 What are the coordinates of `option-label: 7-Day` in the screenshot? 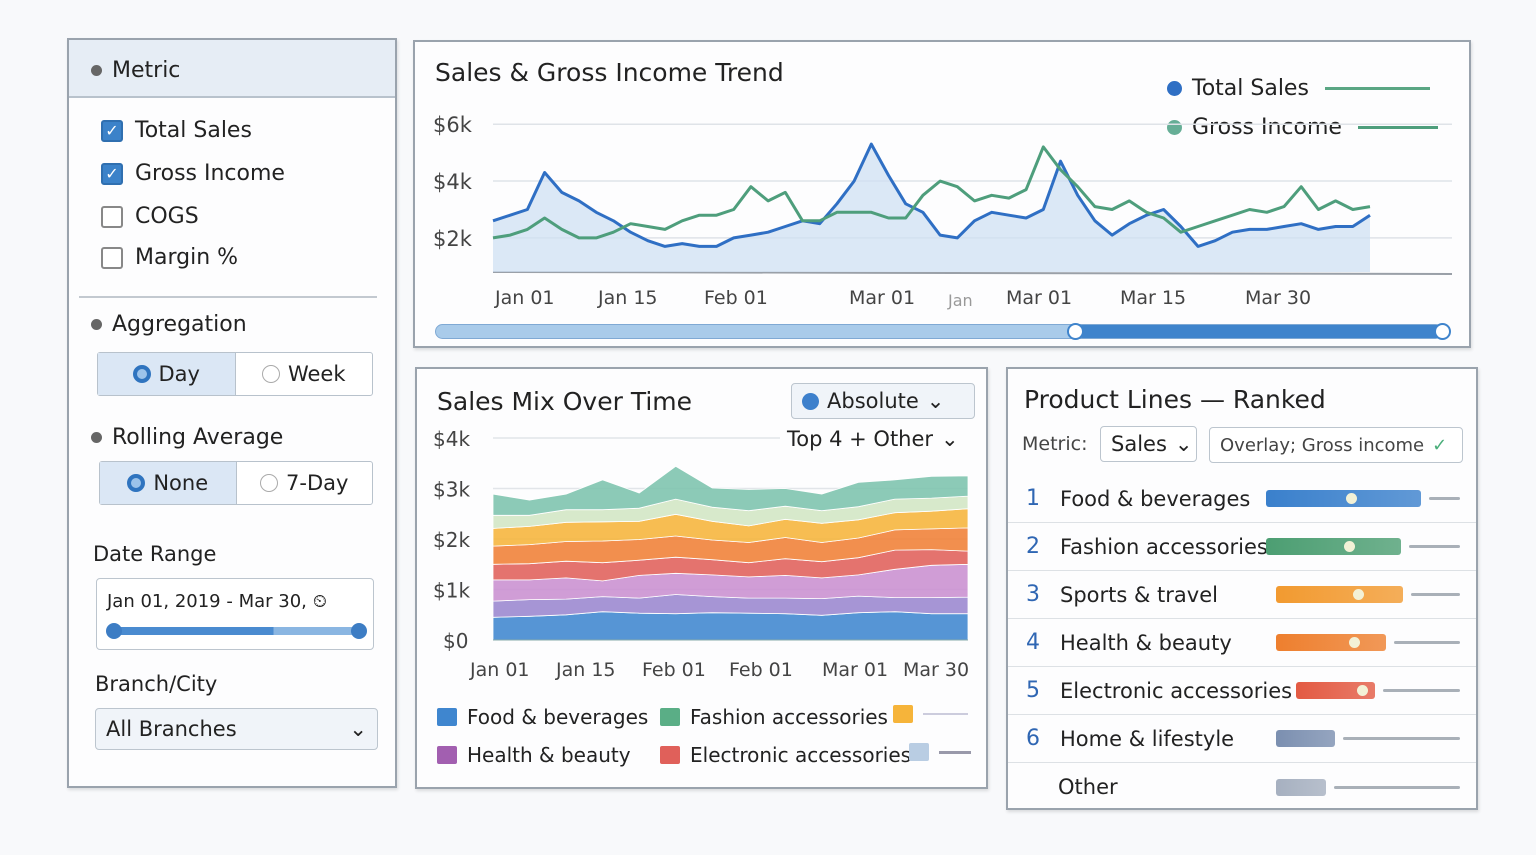 It's located at (317, 483).